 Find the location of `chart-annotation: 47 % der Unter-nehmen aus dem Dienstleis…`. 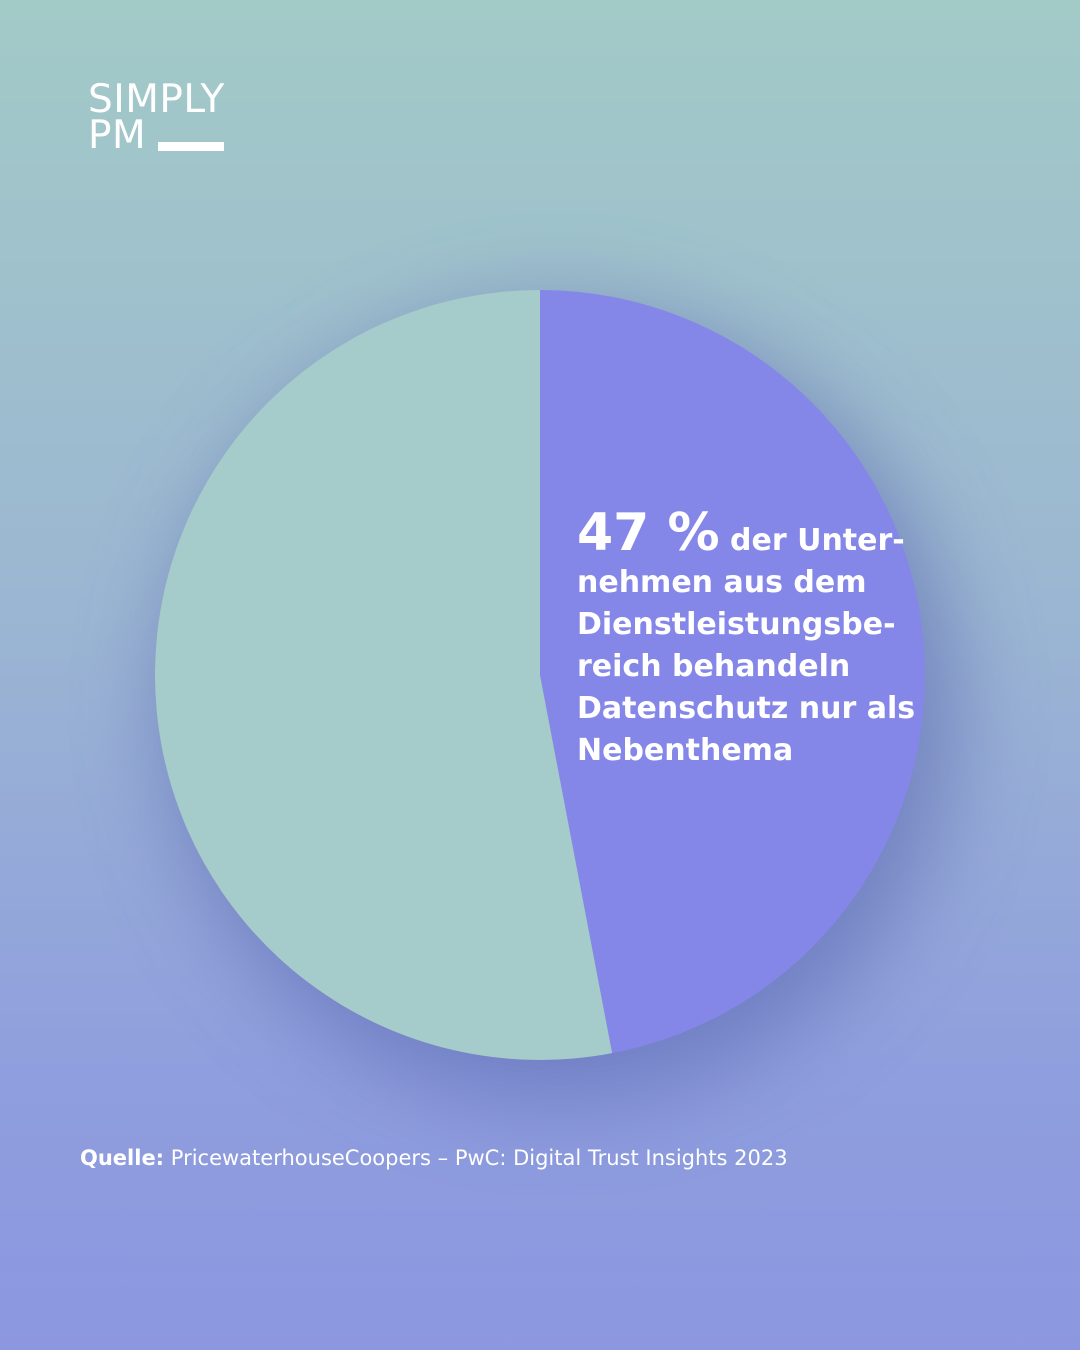

chart-annotation: 47 % der Unter-nehmen aus dem Dienstleis… is located at coordinates (747, 639).